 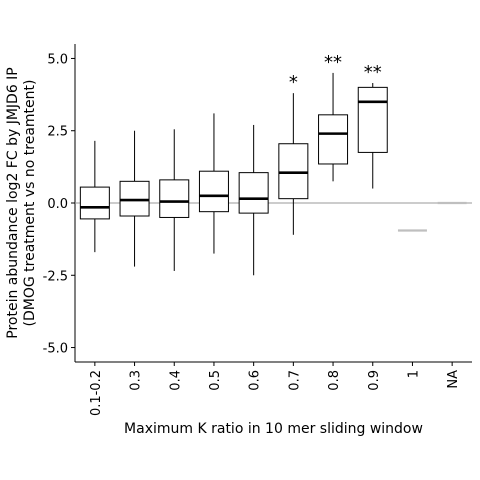 I want to click on y-tick-label: 2.5, so click(x=57, y=132).